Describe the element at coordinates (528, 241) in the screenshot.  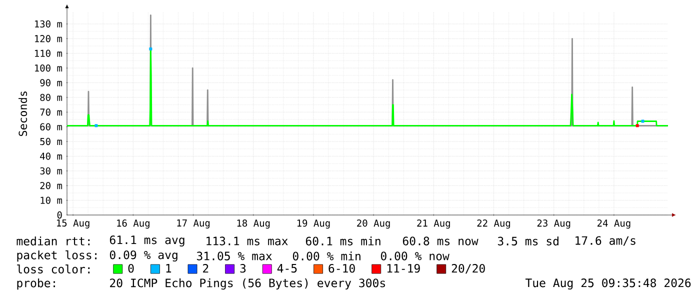
I see `text: 3.5 ms sd` at that location.